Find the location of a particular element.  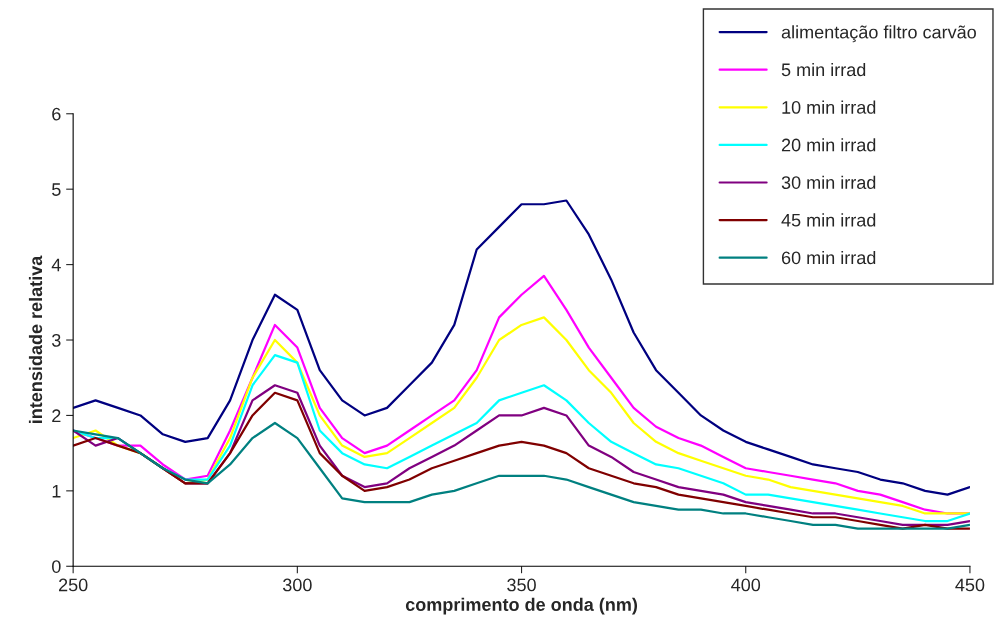

legend-label: 45 min irrad is located at coordinates (828, 220).